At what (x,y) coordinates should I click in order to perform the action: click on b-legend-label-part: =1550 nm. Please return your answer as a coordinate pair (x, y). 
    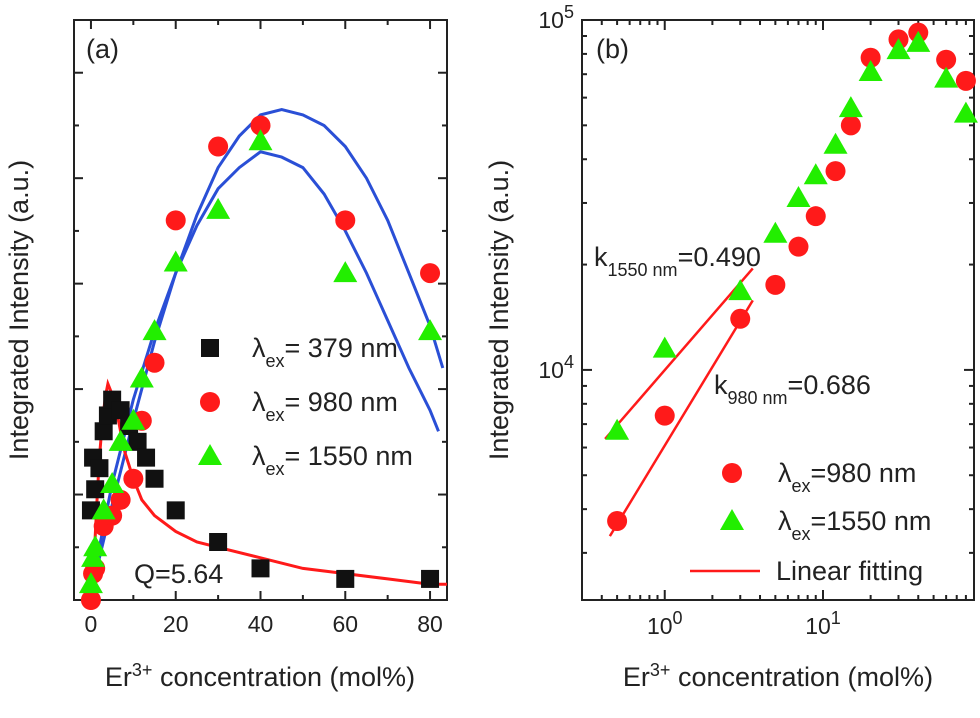
    Looking at the image, I should click on (871, 521).